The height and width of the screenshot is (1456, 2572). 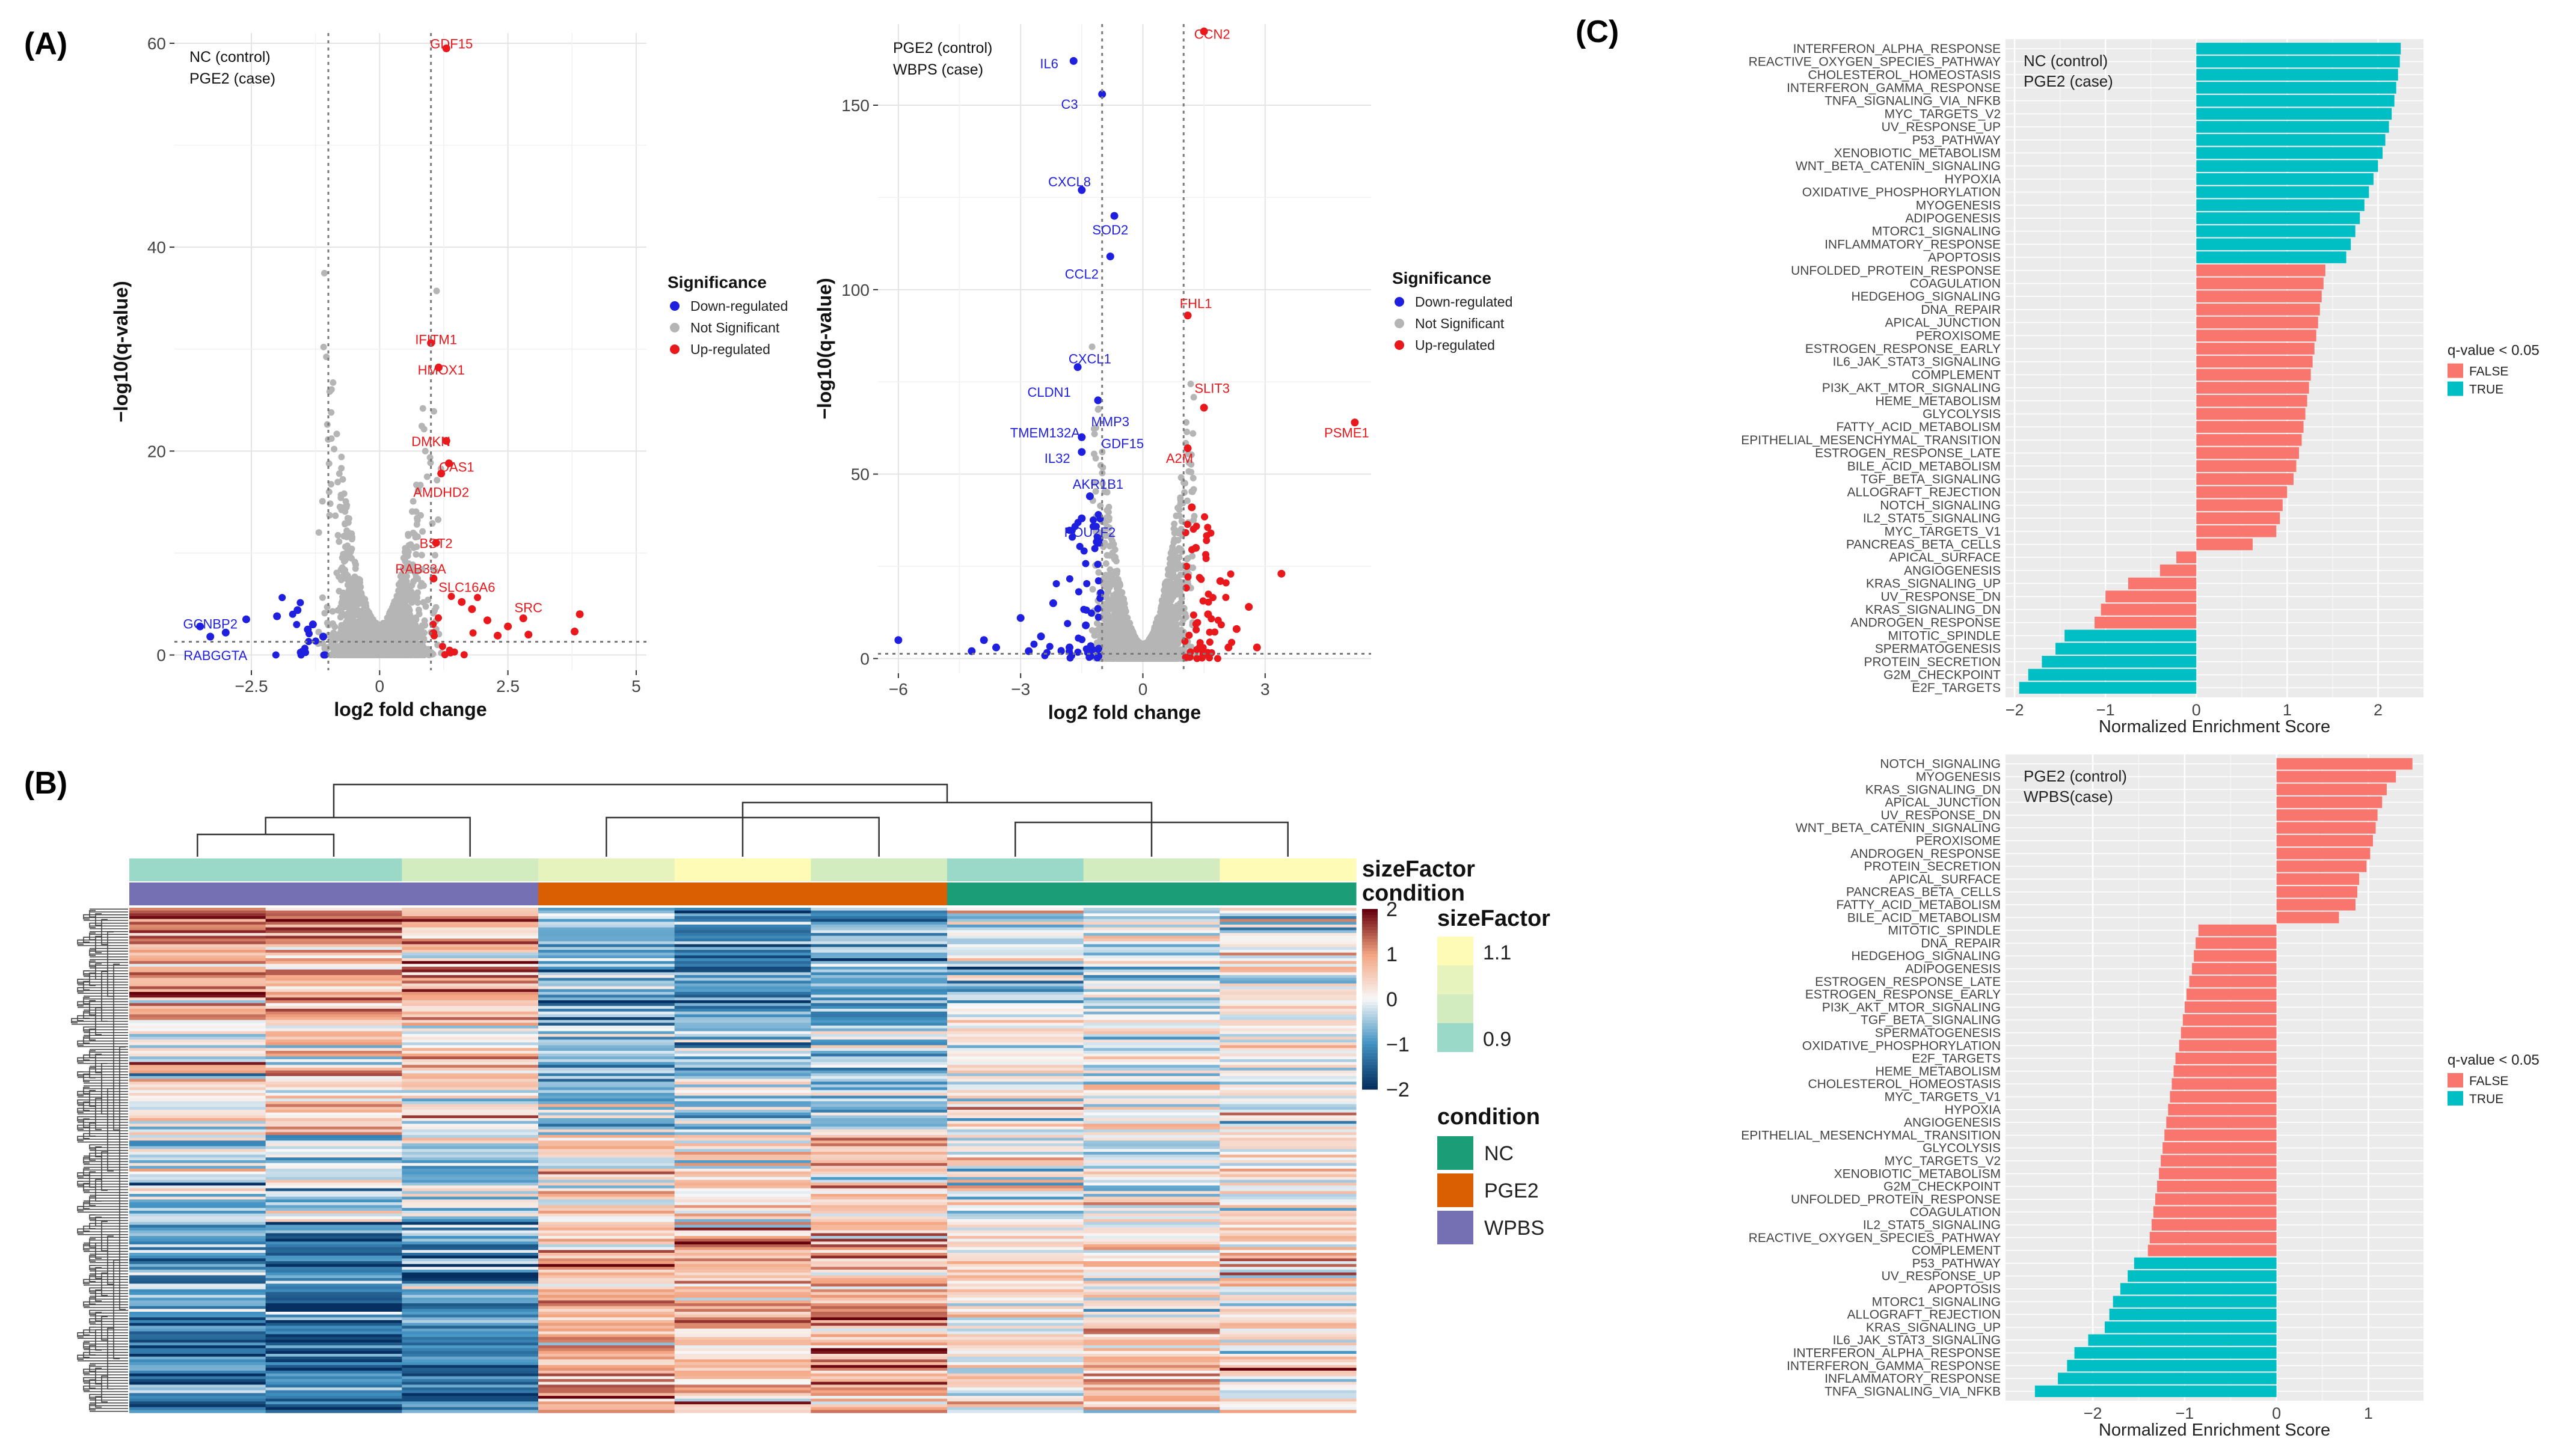 I want to click on gene-label: OAS1, so click(x=457, y=467).